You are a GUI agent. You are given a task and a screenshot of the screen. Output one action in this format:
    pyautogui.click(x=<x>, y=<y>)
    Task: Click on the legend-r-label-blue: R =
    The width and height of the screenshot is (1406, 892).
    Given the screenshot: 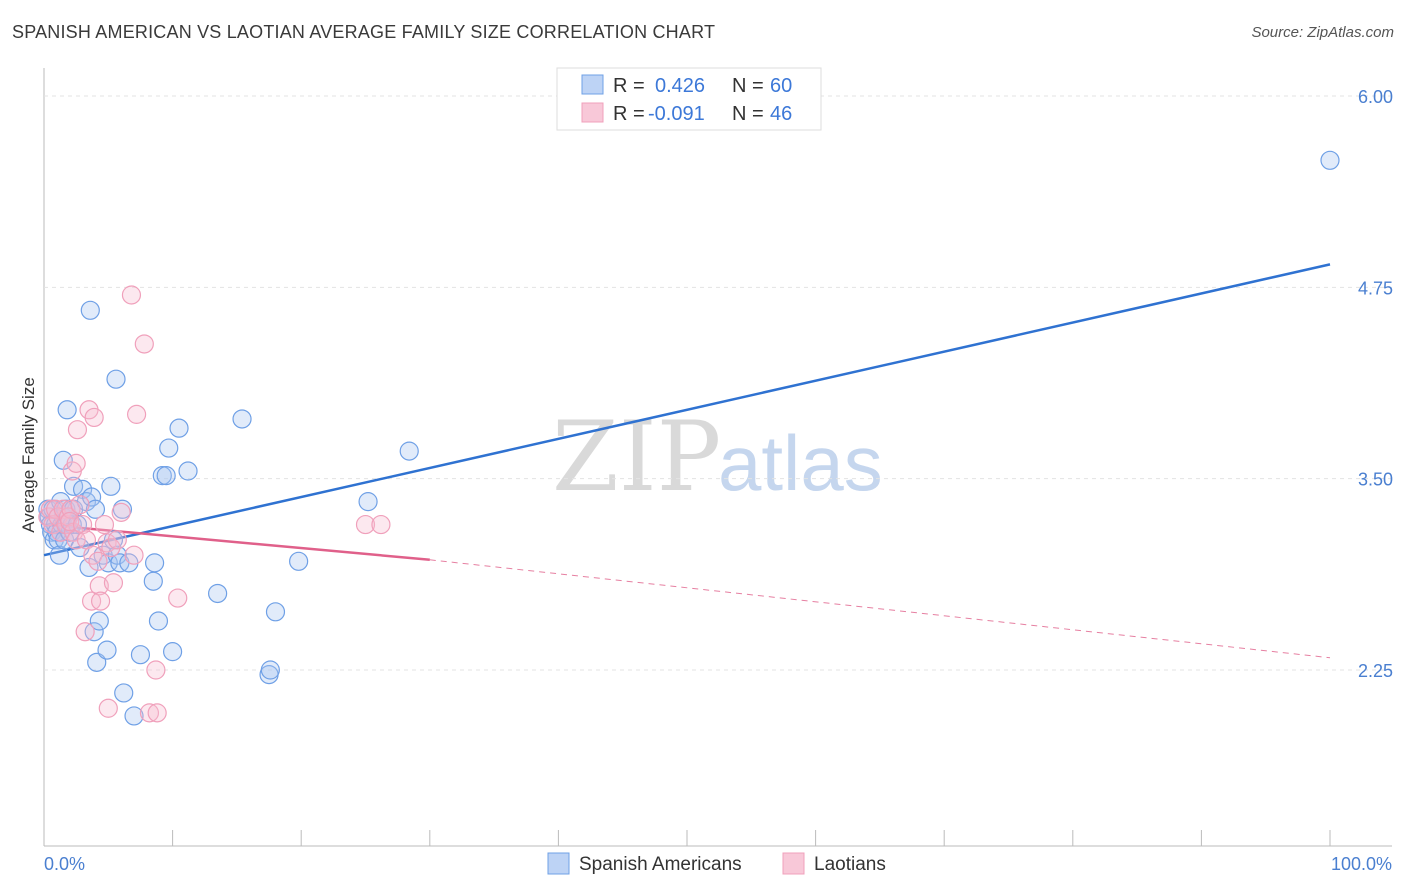 What is the action you would take?
    pyautogui.click(x=629, y=86)
    